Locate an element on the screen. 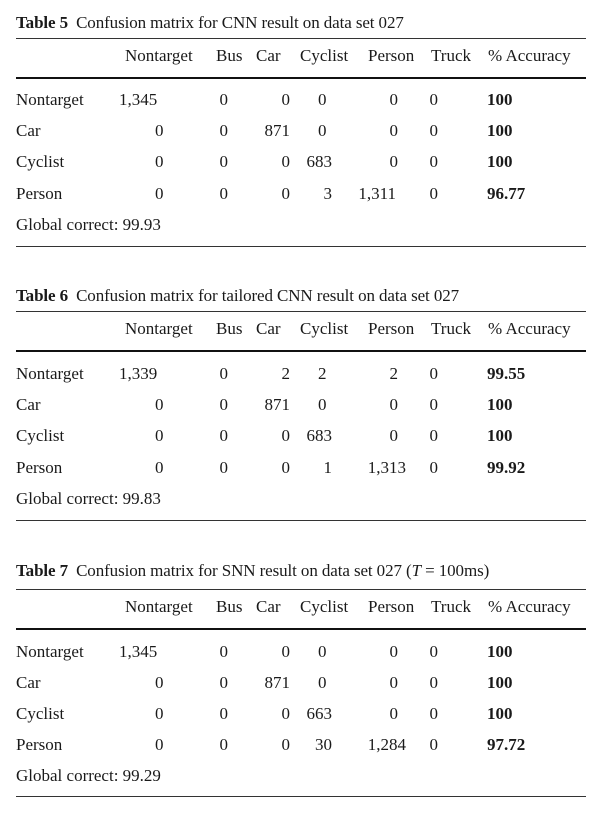 Image resolution: width=602 pixels, height=819 pixels. caption-tail: = 100ms) is located at coordinates (455, 570).